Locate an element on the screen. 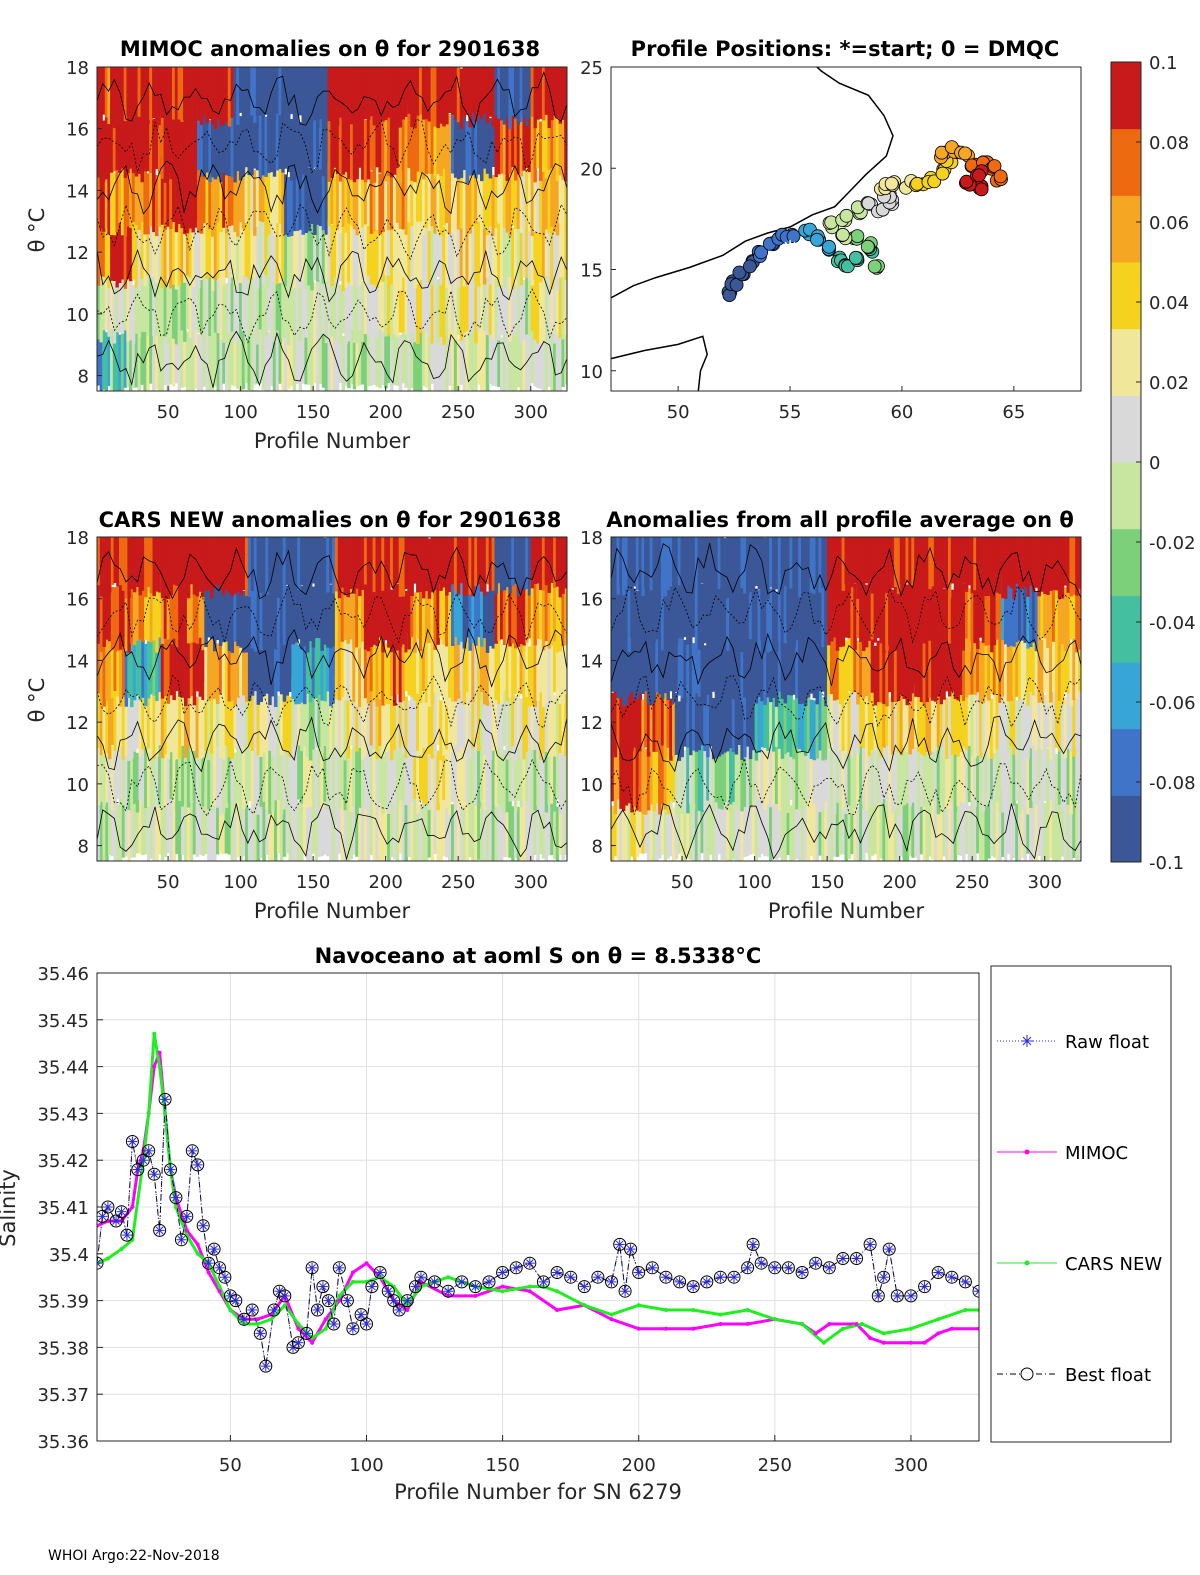  x-tick-label: 200 is located at coordinates (385, 412).